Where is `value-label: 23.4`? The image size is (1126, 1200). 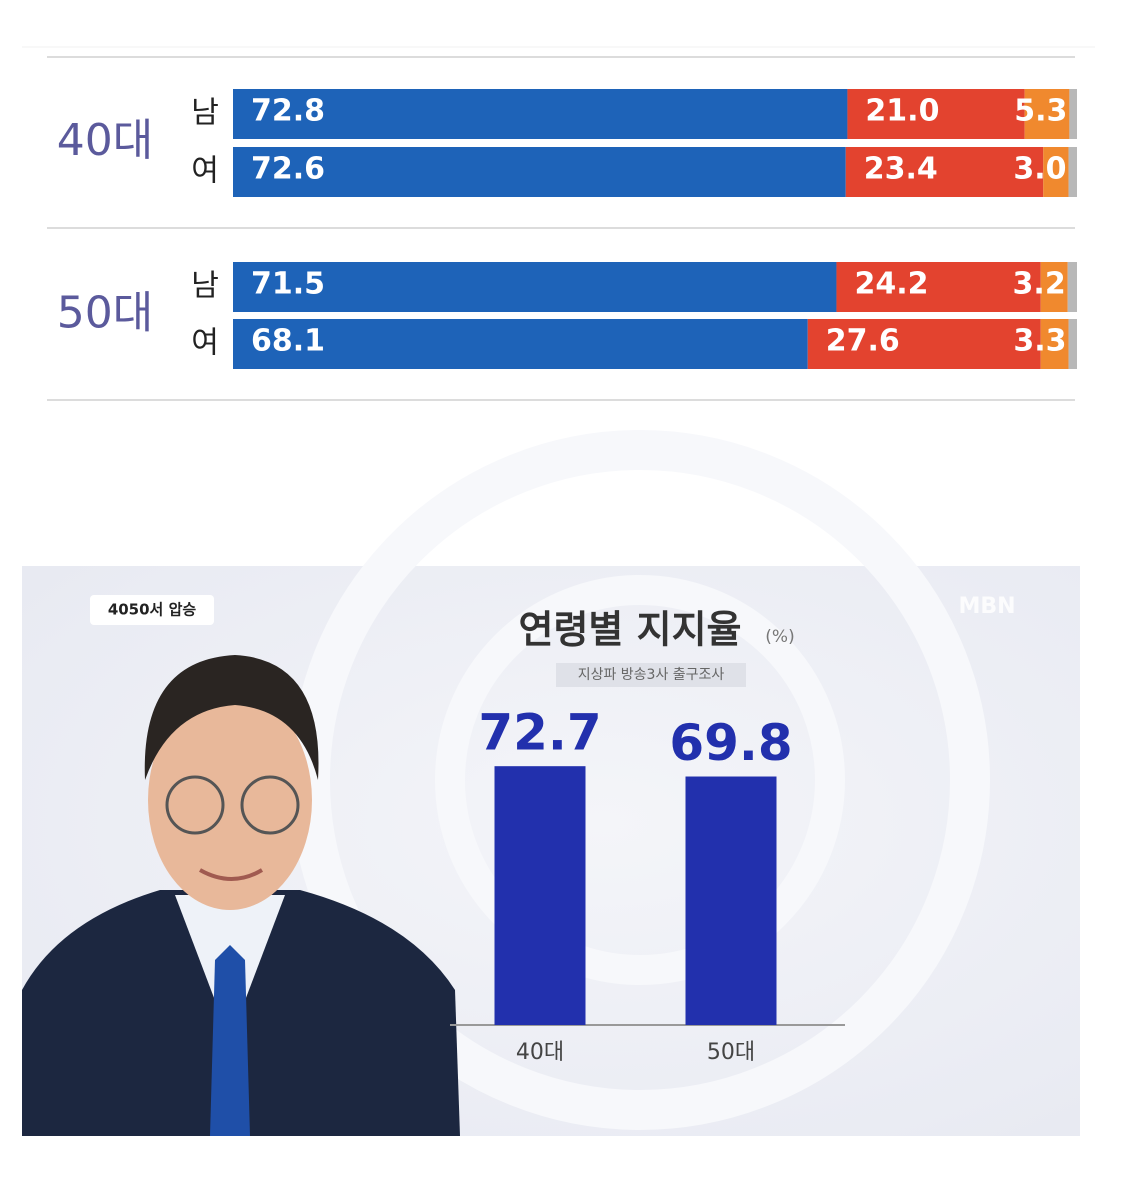 value-label: 23.4 is located at coordinates (901, 169).